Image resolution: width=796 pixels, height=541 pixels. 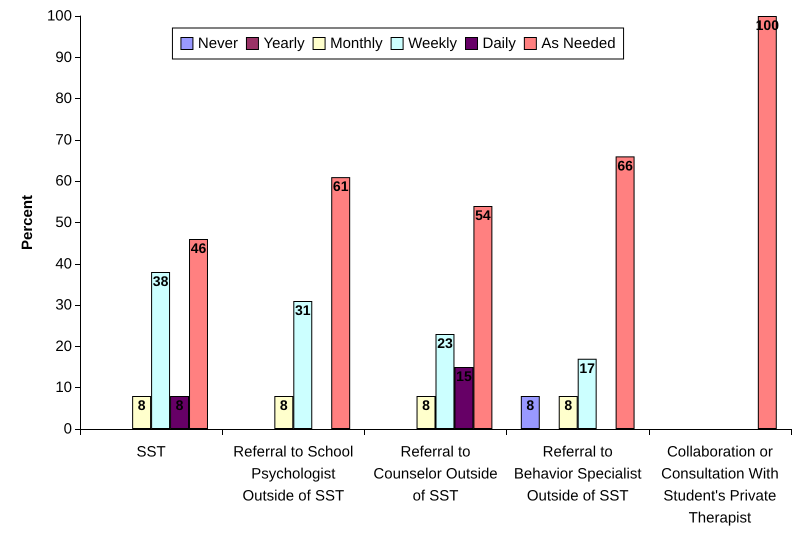 I want to click on y-tick-label: 90, so click(x=63, y=57).